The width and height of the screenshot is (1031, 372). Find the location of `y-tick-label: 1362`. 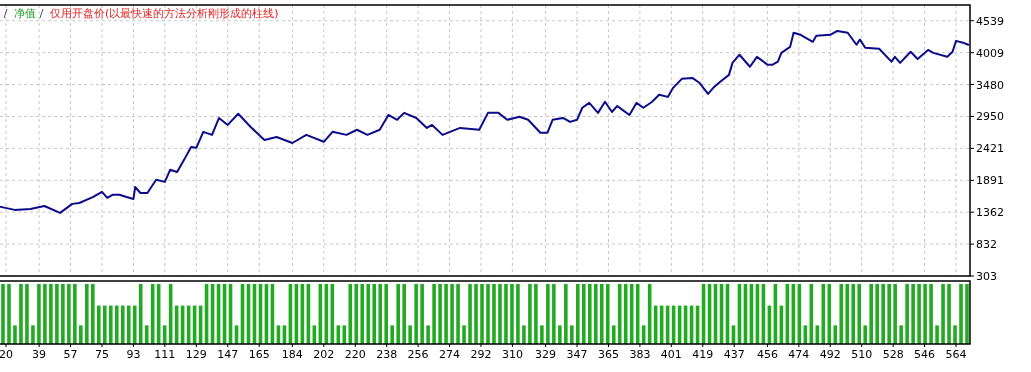

y-tick-label: 1362 is located at coordinates (990, 213).